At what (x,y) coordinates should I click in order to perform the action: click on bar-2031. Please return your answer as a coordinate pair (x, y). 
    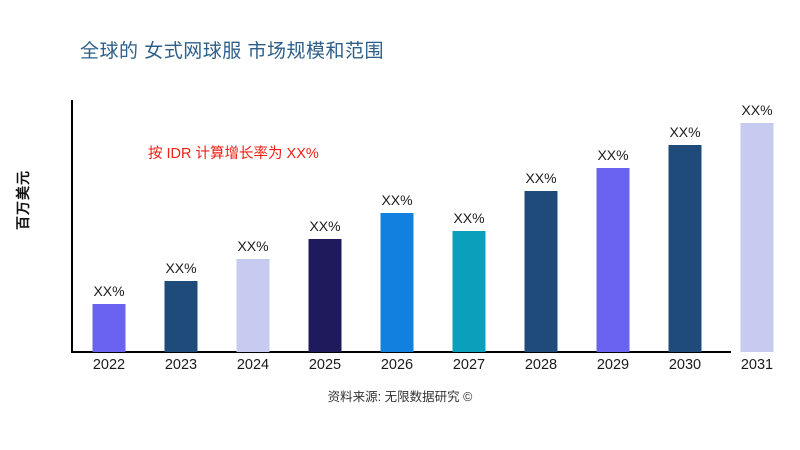
    Looking at the image, I should click on (757, 237).